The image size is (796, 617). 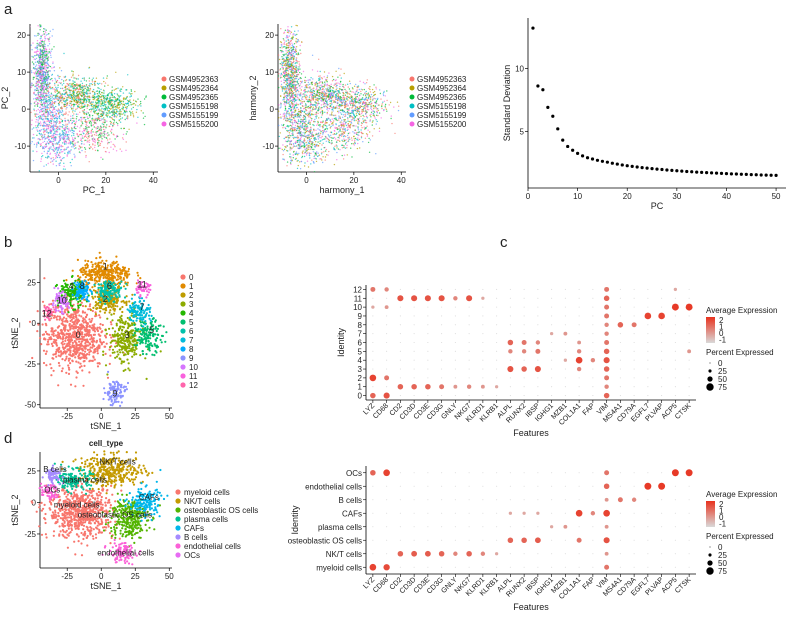 What do you see at coordinates (94, 190) in the screenshot?
I see `pca-x-axis-label: PC_1` at bounding box center [94, 190].